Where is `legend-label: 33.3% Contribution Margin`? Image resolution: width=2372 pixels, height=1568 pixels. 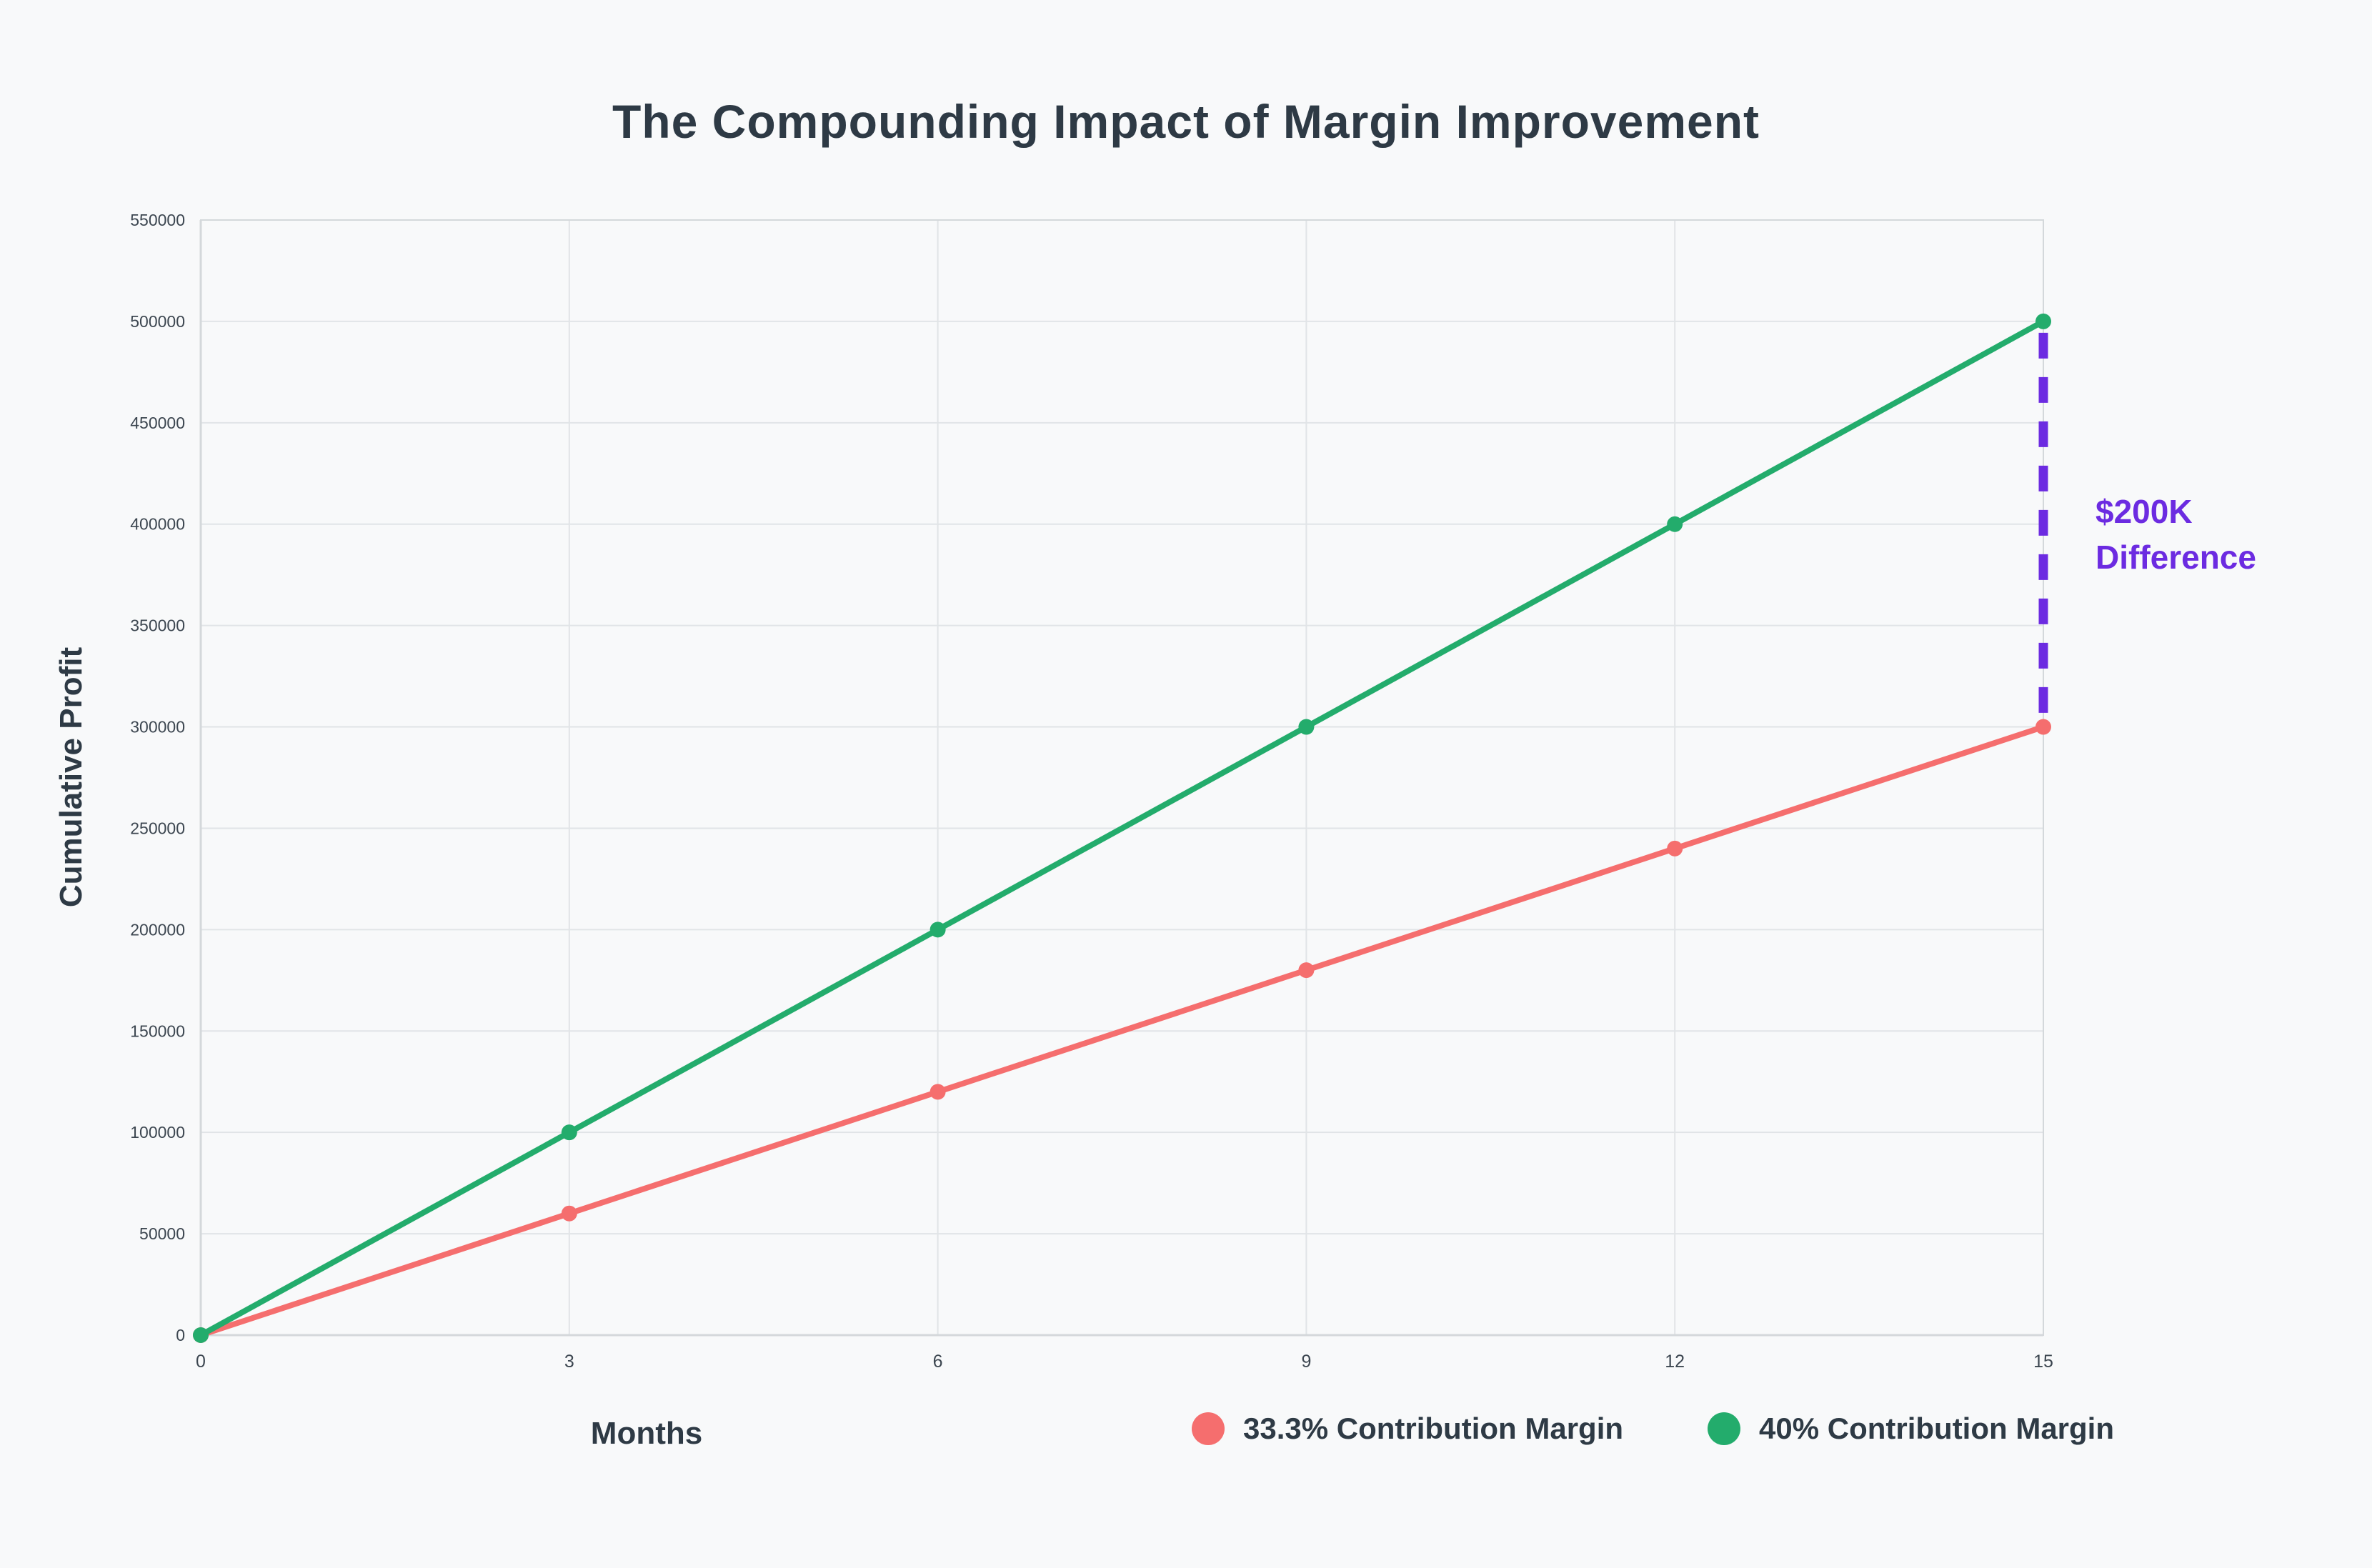 legend-label: 33.3% Contribution Margin is located at coordinates (1433, 1428).